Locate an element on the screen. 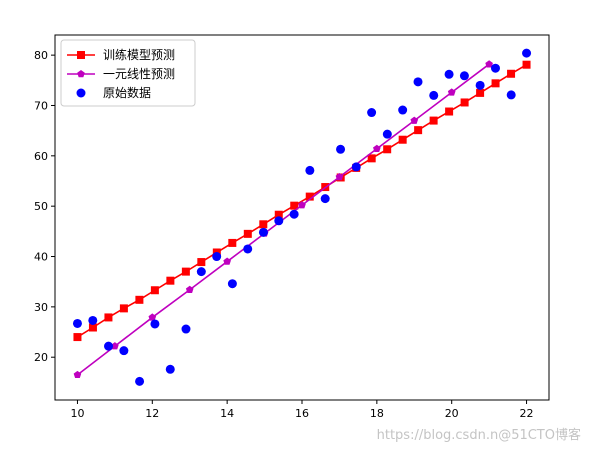  x-tick-label: 10 is located at coordinates (77, 413).